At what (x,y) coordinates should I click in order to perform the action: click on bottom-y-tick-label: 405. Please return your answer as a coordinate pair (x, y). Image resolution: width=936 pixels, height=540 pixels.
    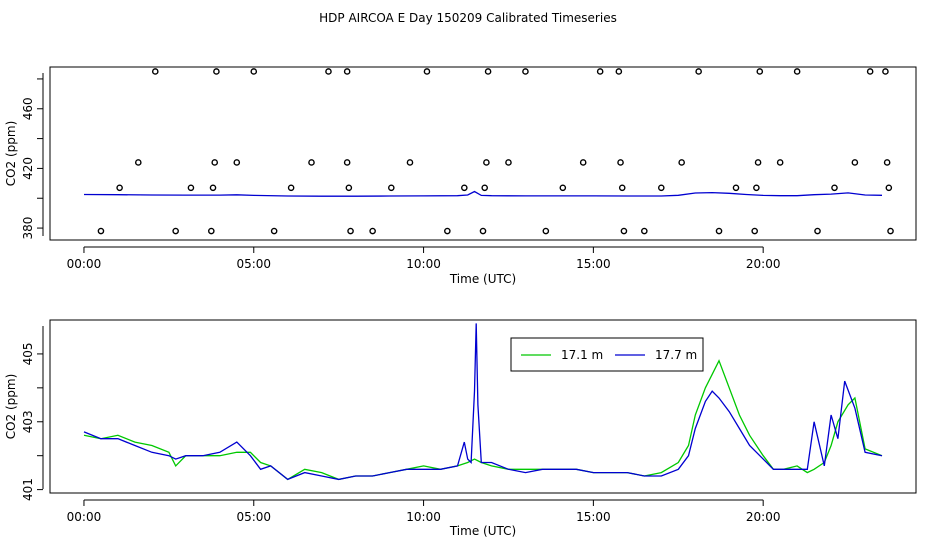
    Looking at the image, I should click on (28, 353).